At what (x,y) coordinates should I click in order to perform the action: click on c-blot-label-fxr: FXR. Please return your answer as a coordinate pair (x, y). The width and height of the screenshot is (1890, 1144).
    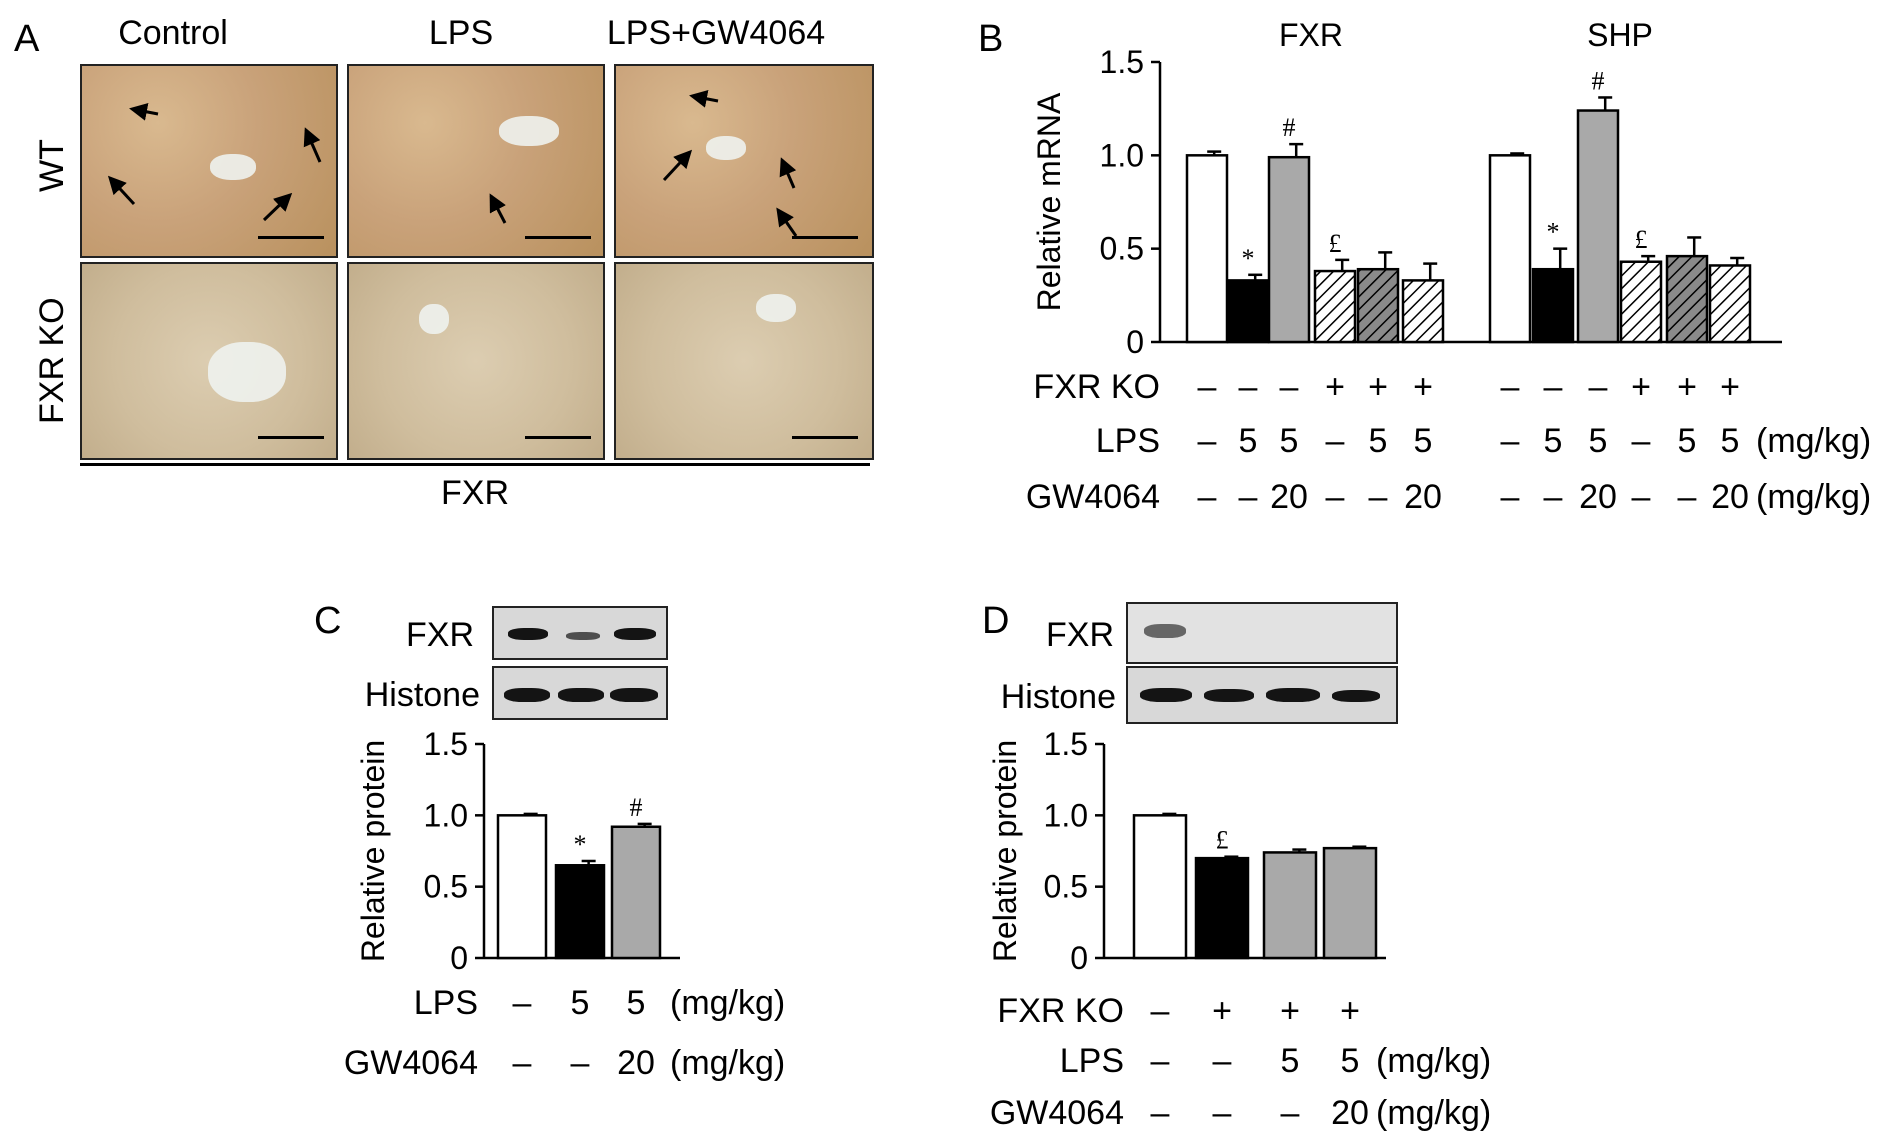
    Looking at the image, I should click on (440, 635).